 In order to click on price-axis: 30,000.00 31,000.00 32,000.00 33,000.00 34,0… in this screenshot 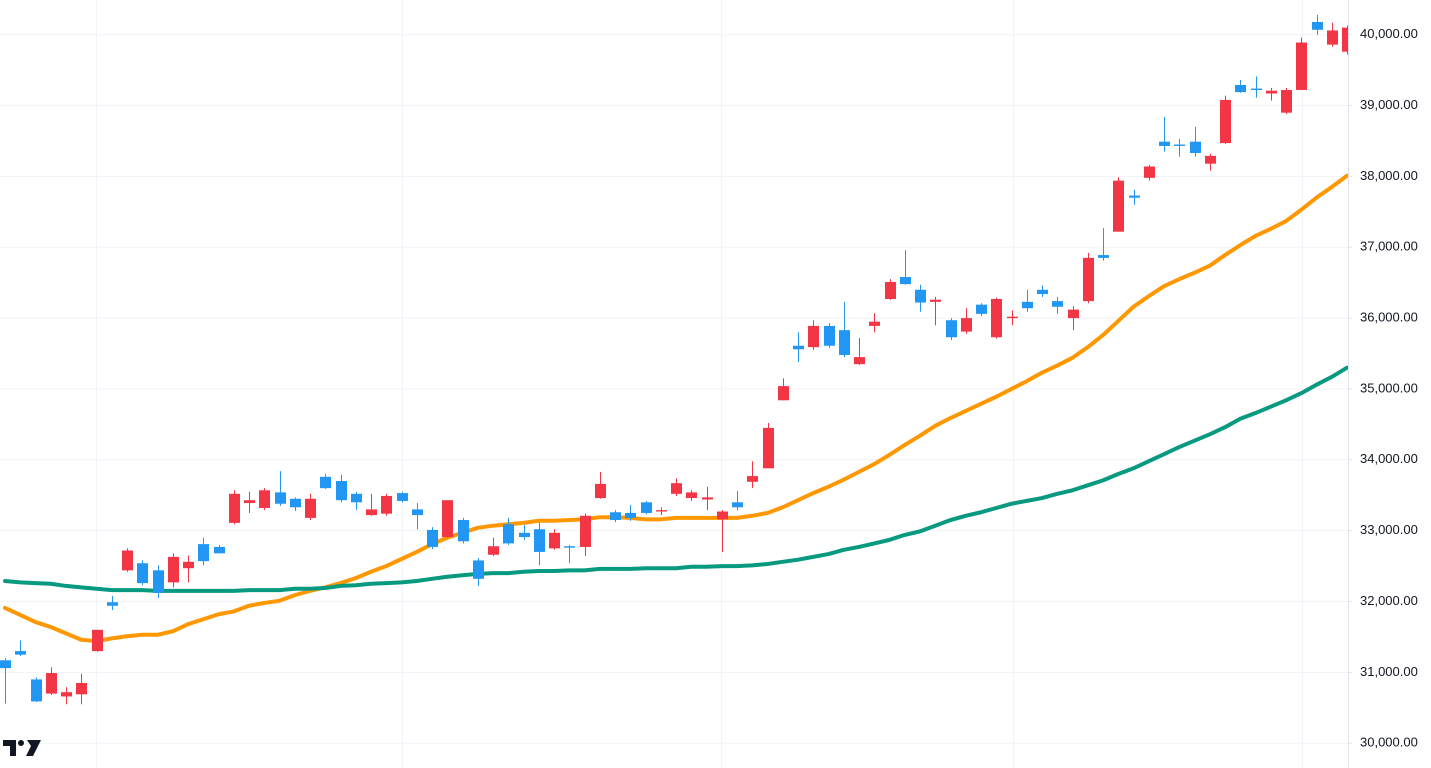, I will do `click(1383, 388)`.